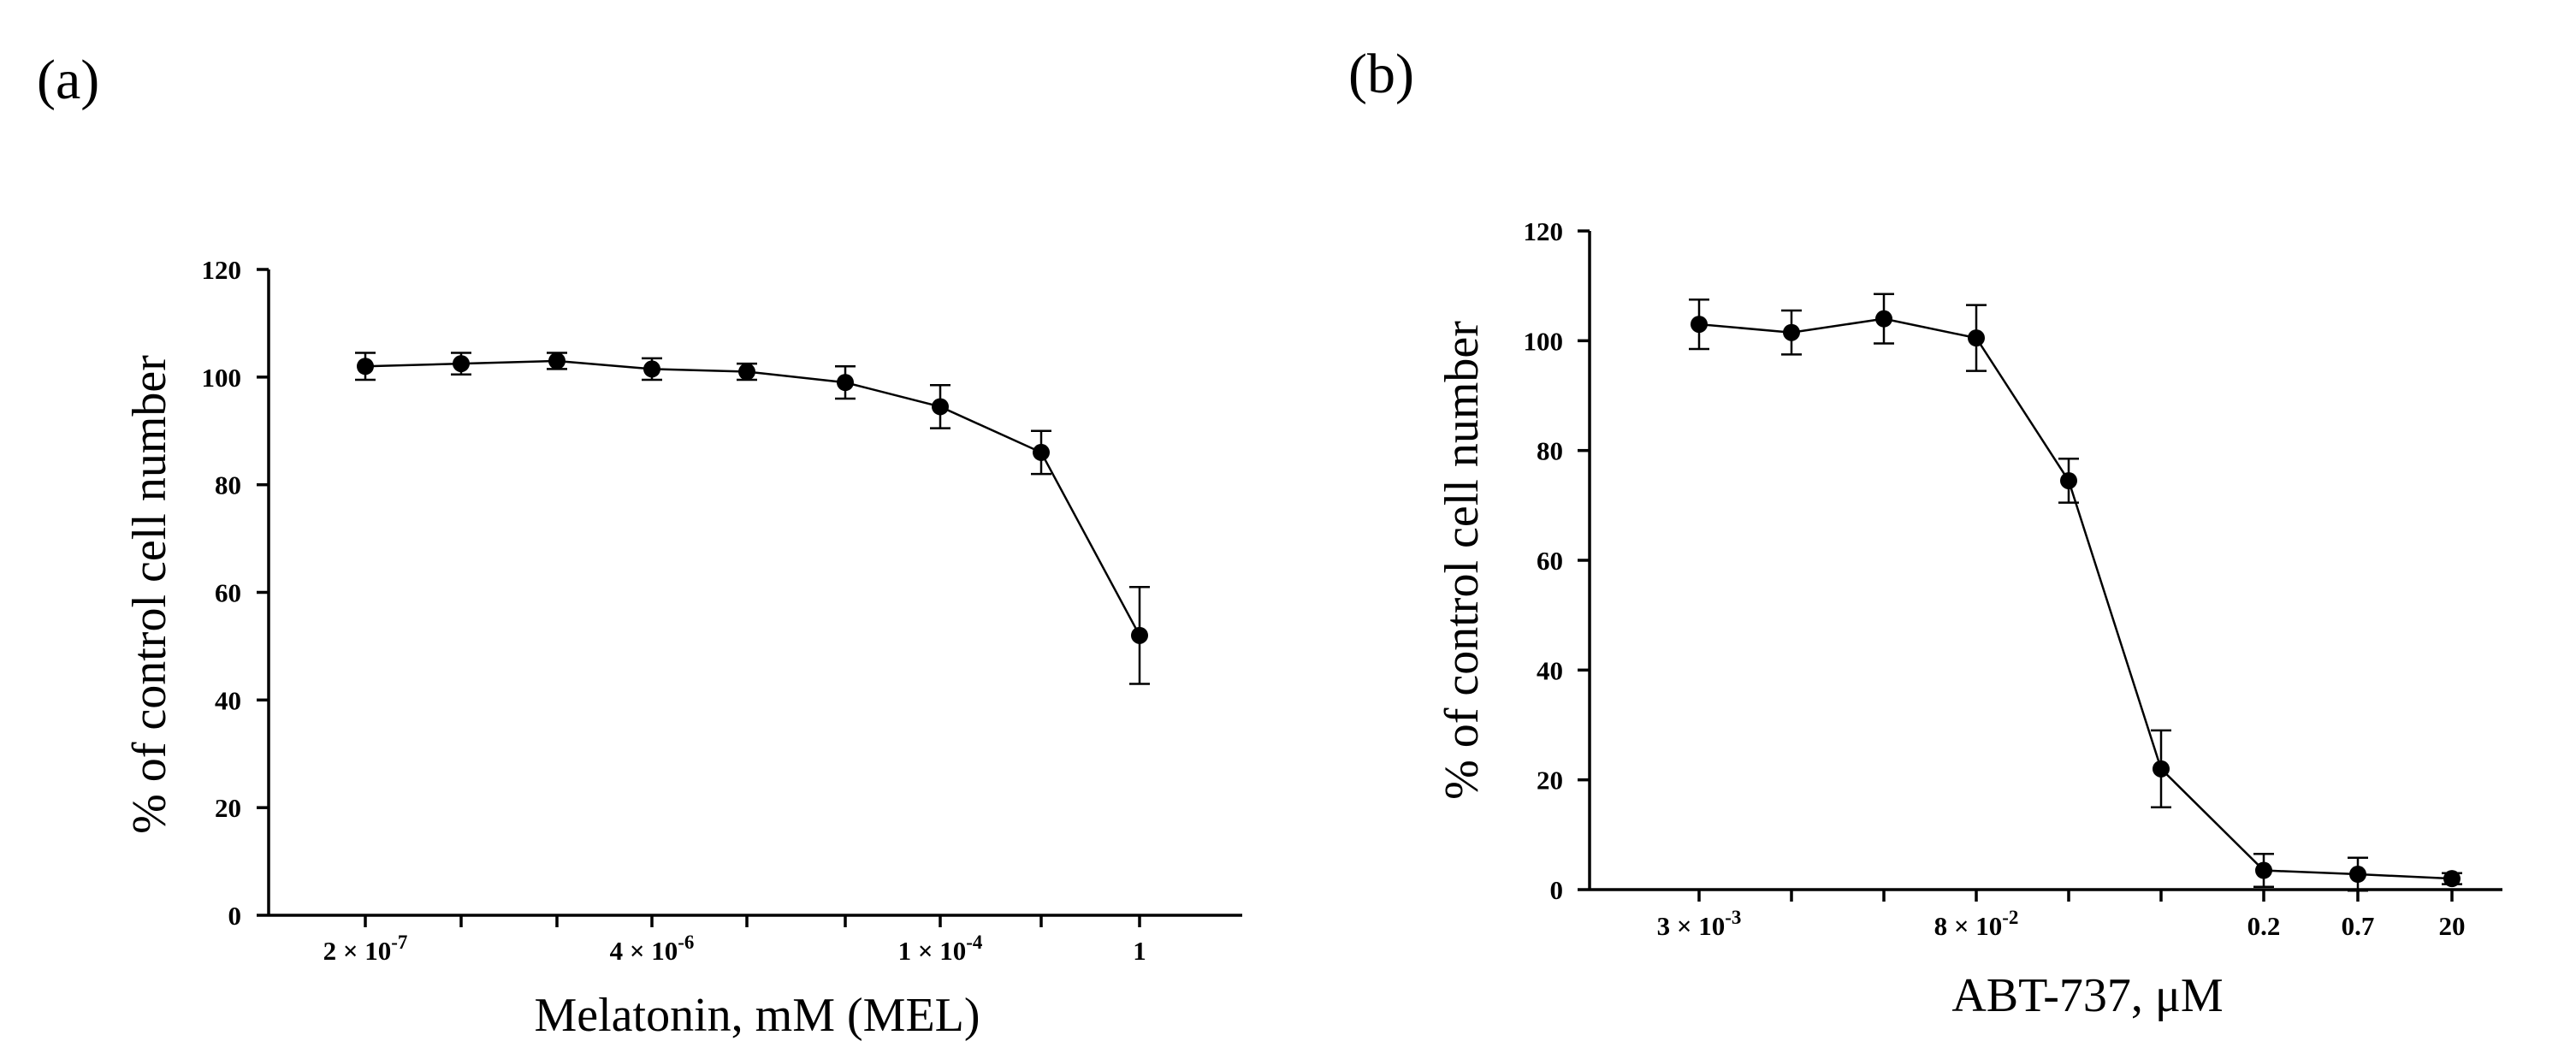 The height and width of the screenshot is (1047, 2576). I want to click on panel-b-x-tick-label: 0.7, so click(2358, 926).